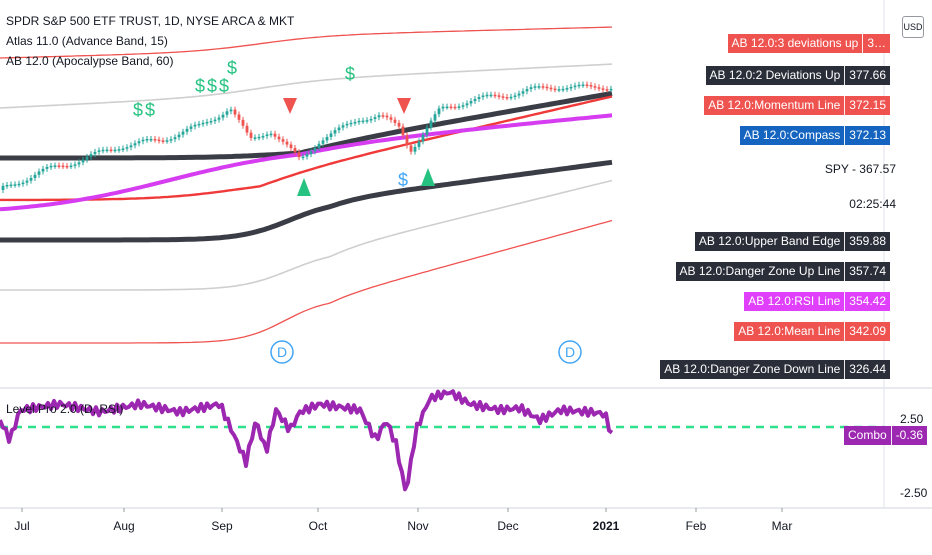  I want to click on time-tick-label: Feb, so click(696, 526).